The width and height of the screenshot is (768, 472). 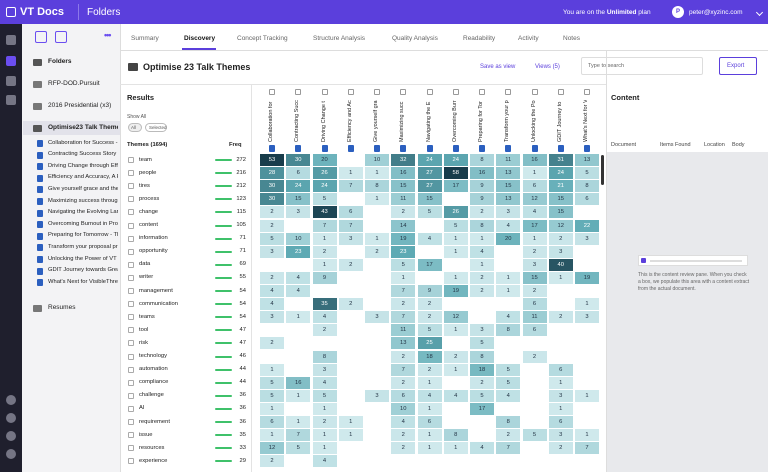 I want to click on term: compliance, so click(x=154, y=382).